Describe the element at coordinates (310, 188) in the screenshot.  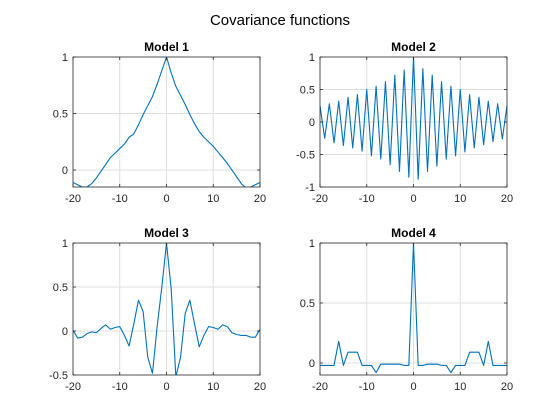
I see `y-tick-label: -1` at that location.